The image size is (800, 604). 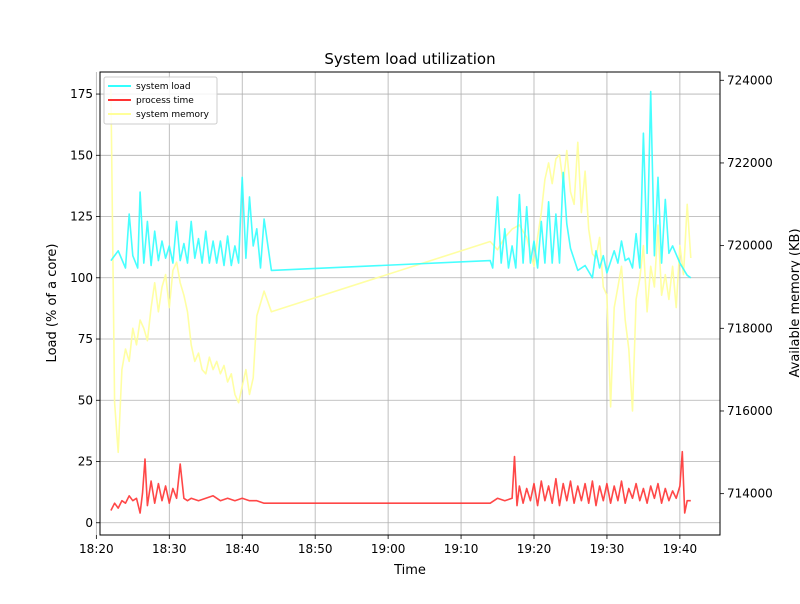 I want to click on x-tick-label: 19:30, so click(x=607, y=549).